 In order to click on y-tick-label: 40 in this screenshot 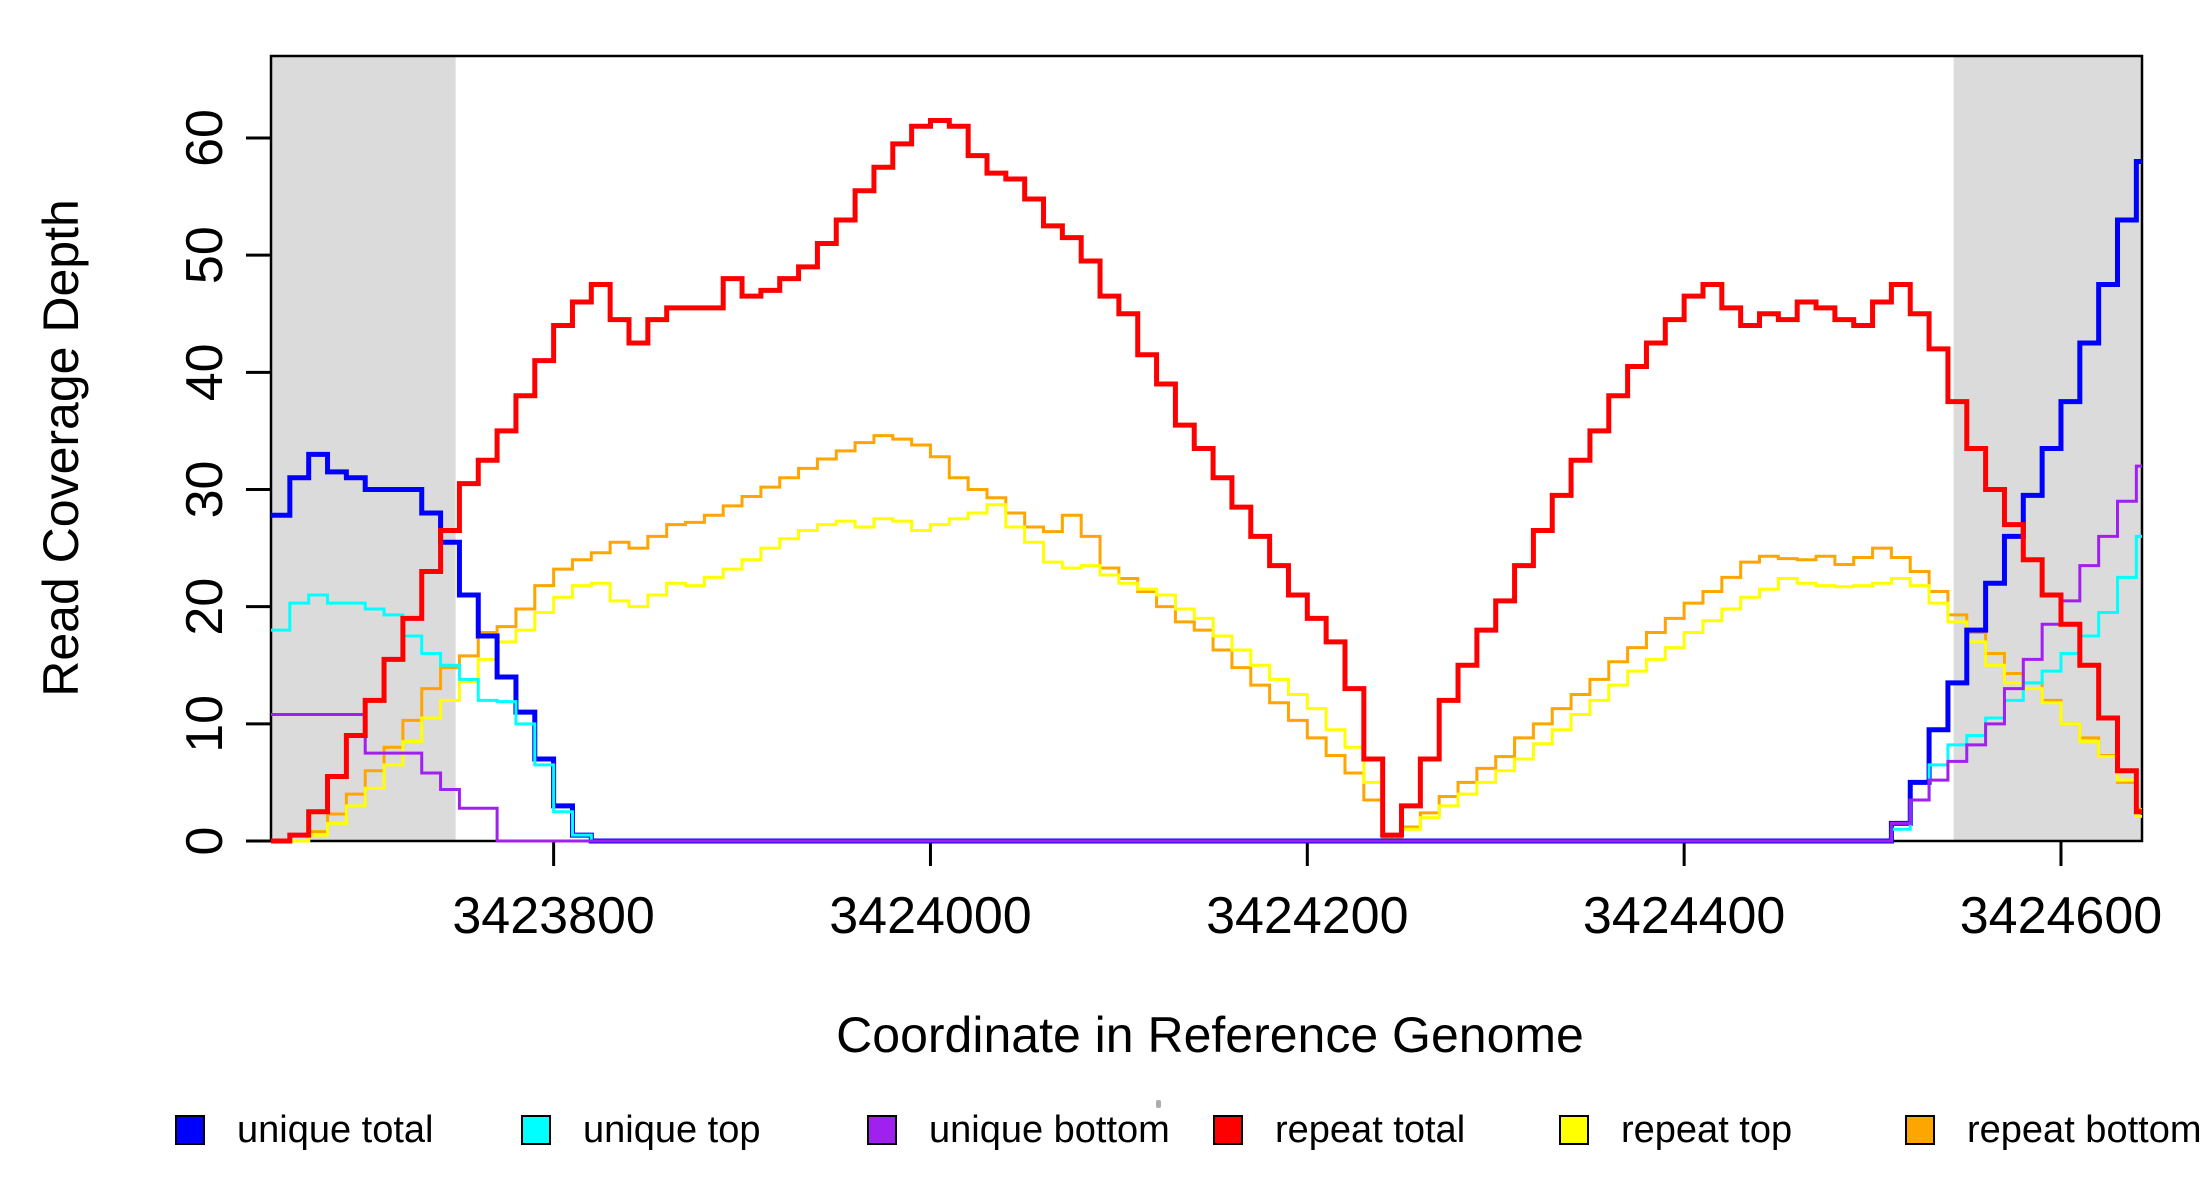, I will do `click(205, 372)`.